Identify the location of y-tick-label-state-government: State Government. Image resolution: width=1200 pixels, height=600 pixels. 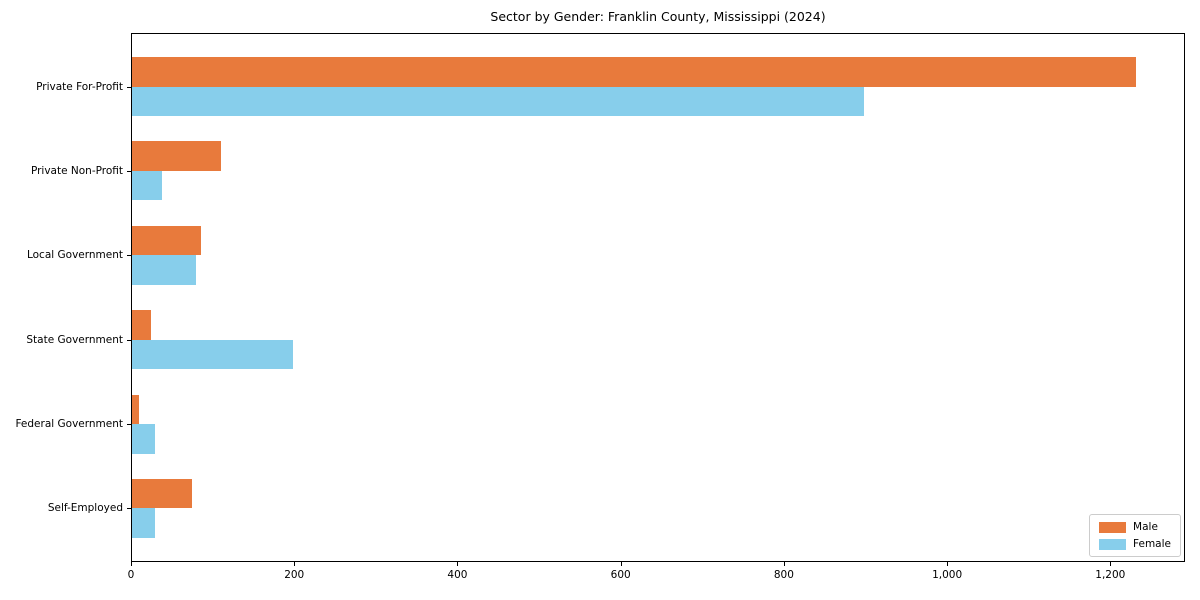
(74, 339).